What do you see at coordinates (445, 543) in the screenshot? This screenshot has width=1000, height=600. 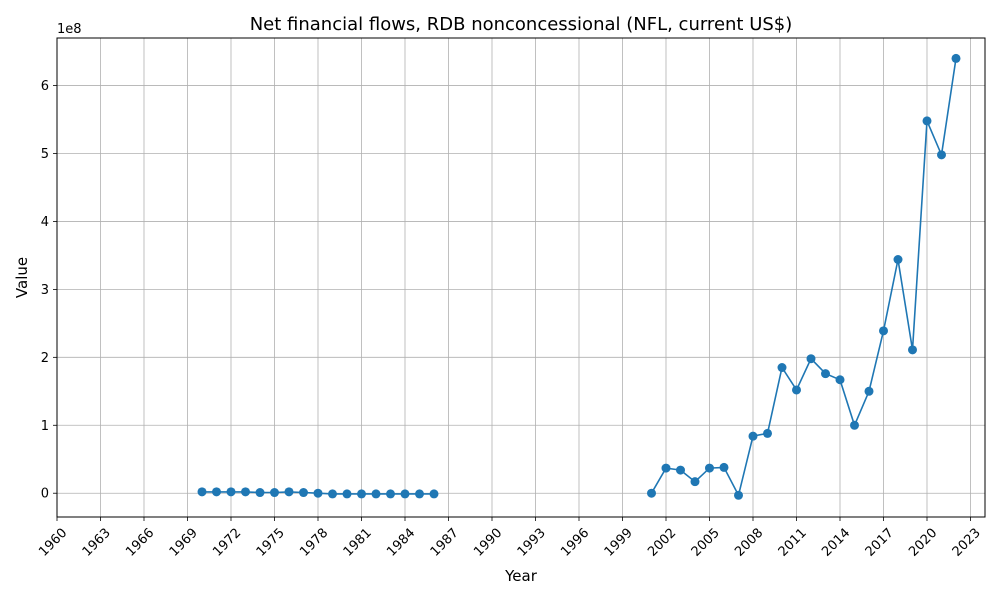 I see `x-tick-label: 1987` at bounding box center [445, 543].